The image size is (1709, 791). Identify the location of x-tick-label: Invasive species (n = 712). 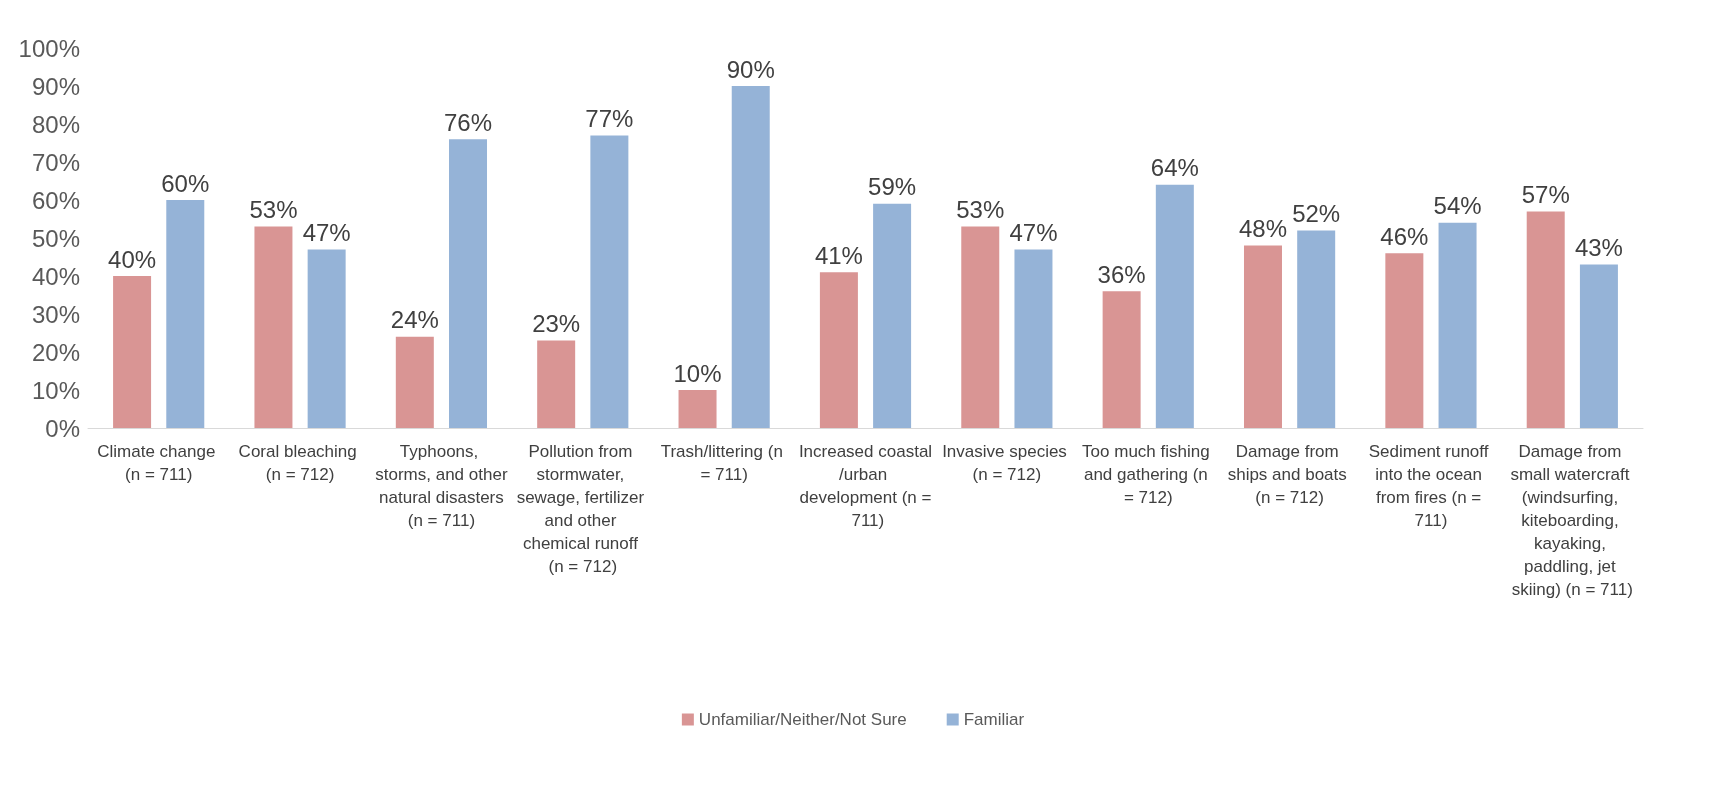
(1007, 463).